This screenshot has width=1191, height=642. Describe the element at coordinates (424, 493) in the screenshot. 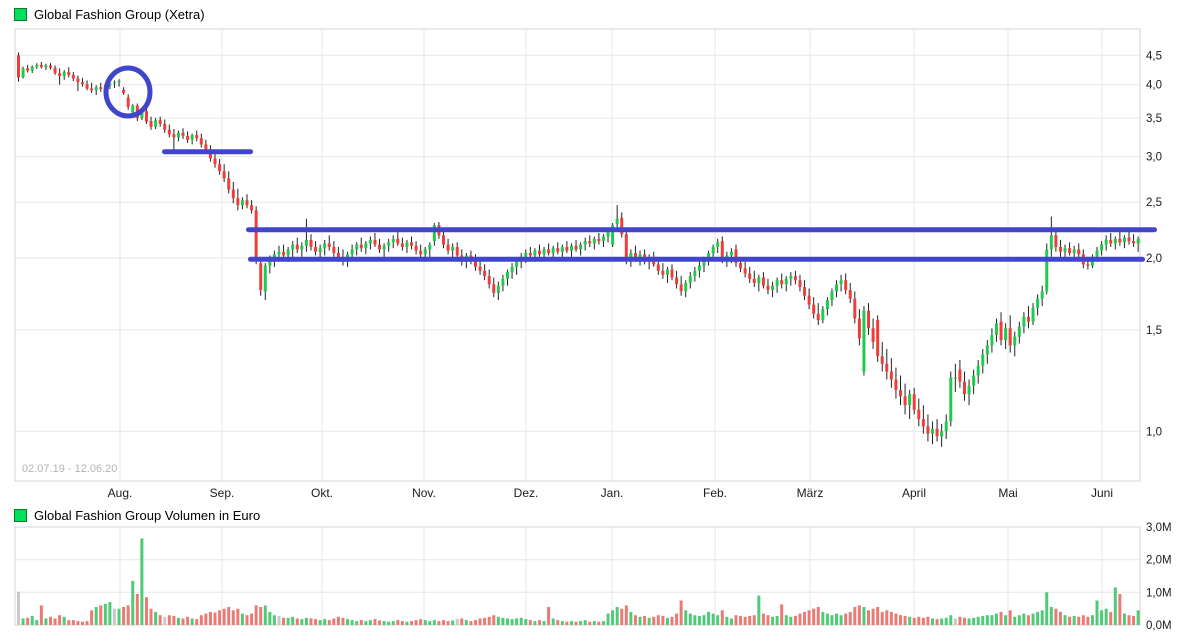

I see `month-label: Nov.` at that location.